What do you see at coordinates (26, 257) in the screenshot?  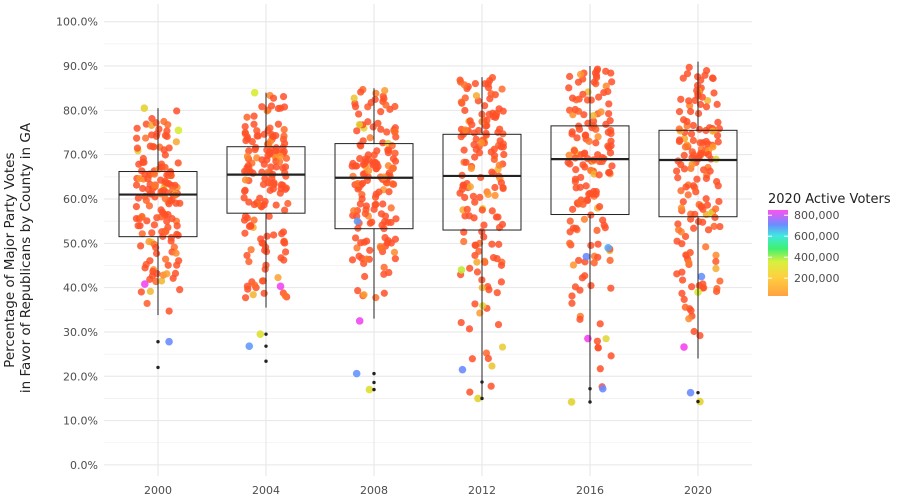 I see `y-axis-label-line-2: in Favor of Republicans by County in GA` at bounding box center [26, 257].